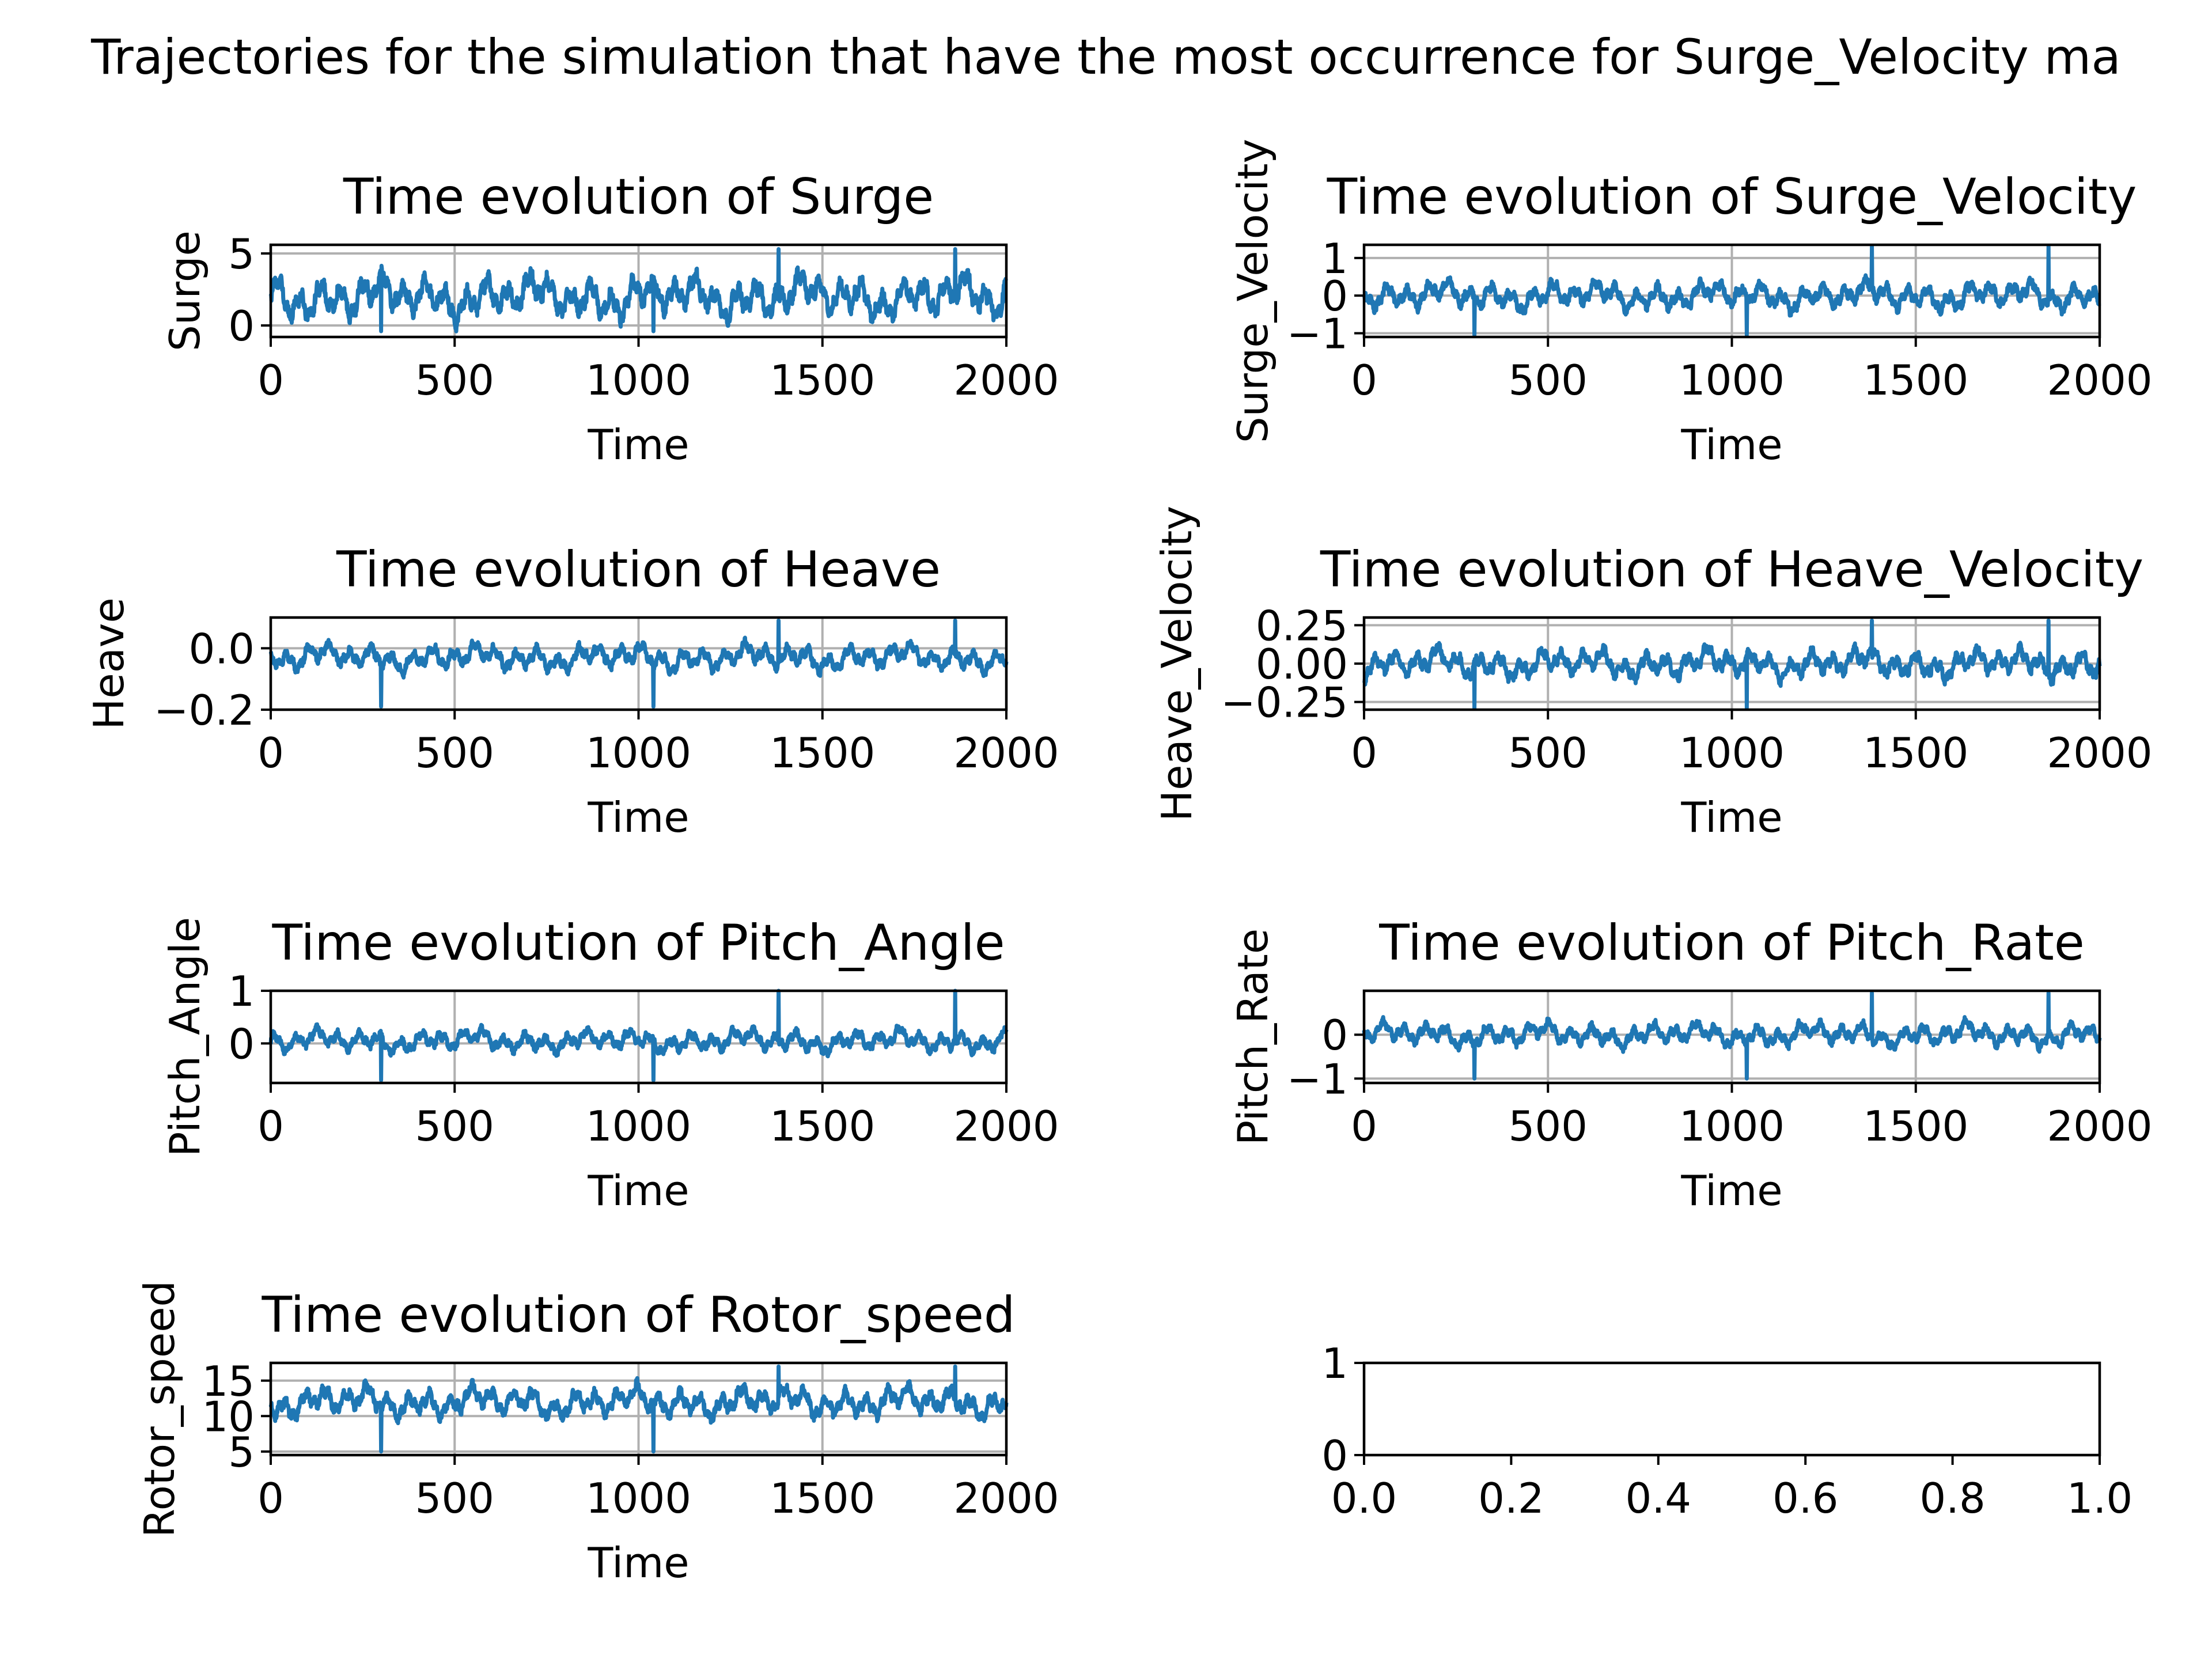 Image resolution: width=2212 pixels, height=1659 pixels. I want to click on y-axis-label: Pitch_Angle, so click(185, 1037).